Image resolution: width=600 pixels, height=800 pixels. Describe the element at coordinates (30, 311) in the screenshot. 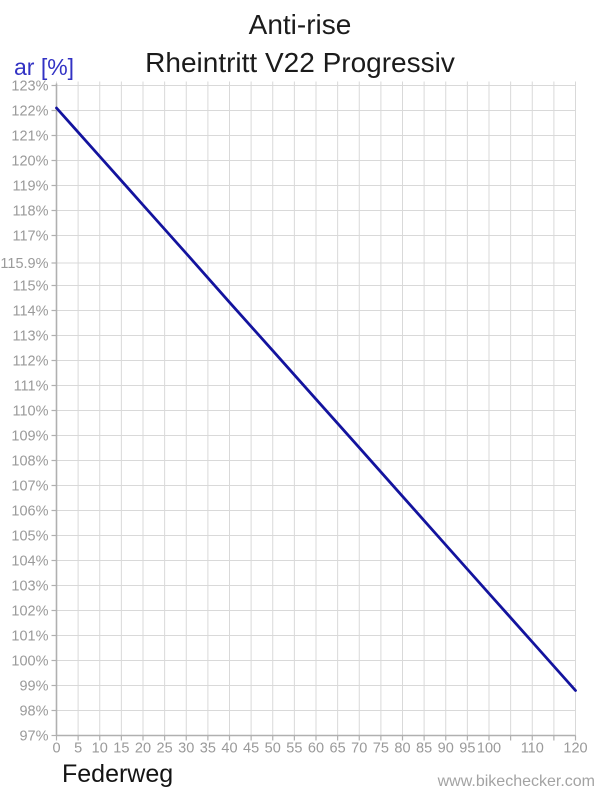

I see `y-tick-label: 114%` at that location.